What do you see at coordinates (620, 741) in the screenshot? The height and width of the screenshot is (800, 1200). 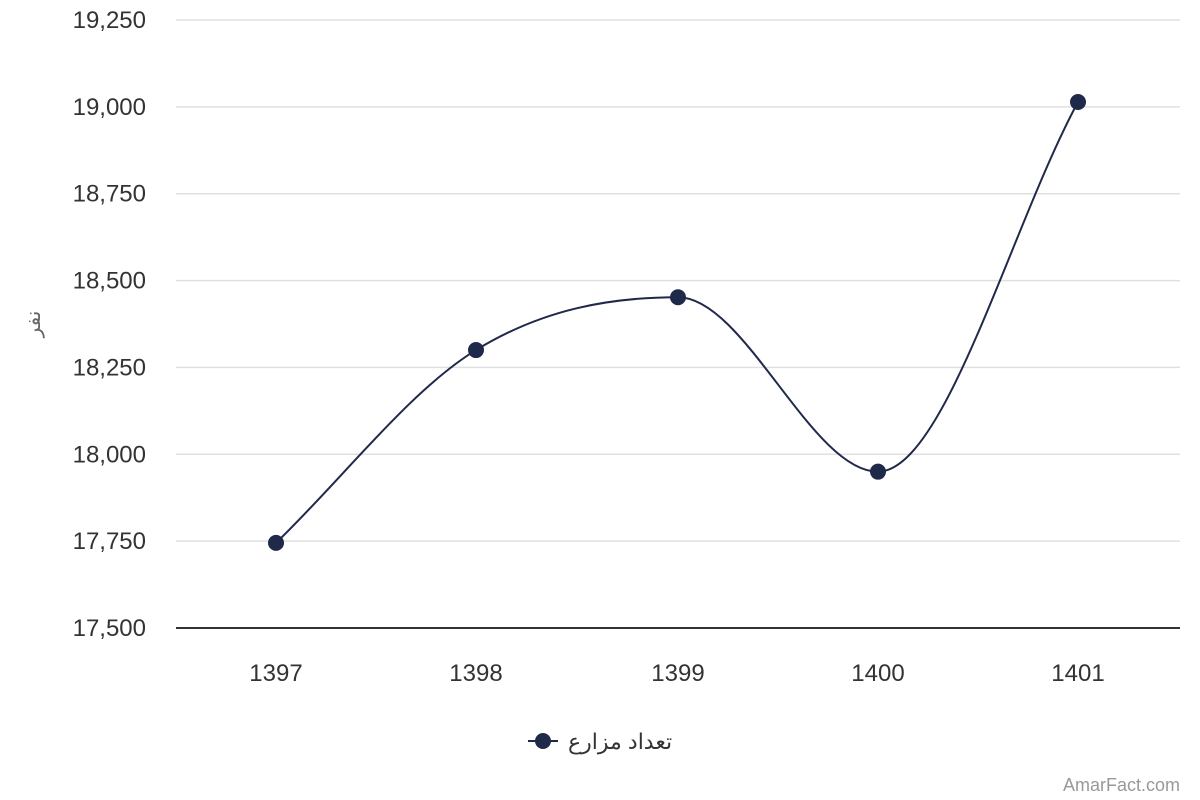 I see `legend-entry-label: تعداد مزارع` at bounding box center [620, 741].